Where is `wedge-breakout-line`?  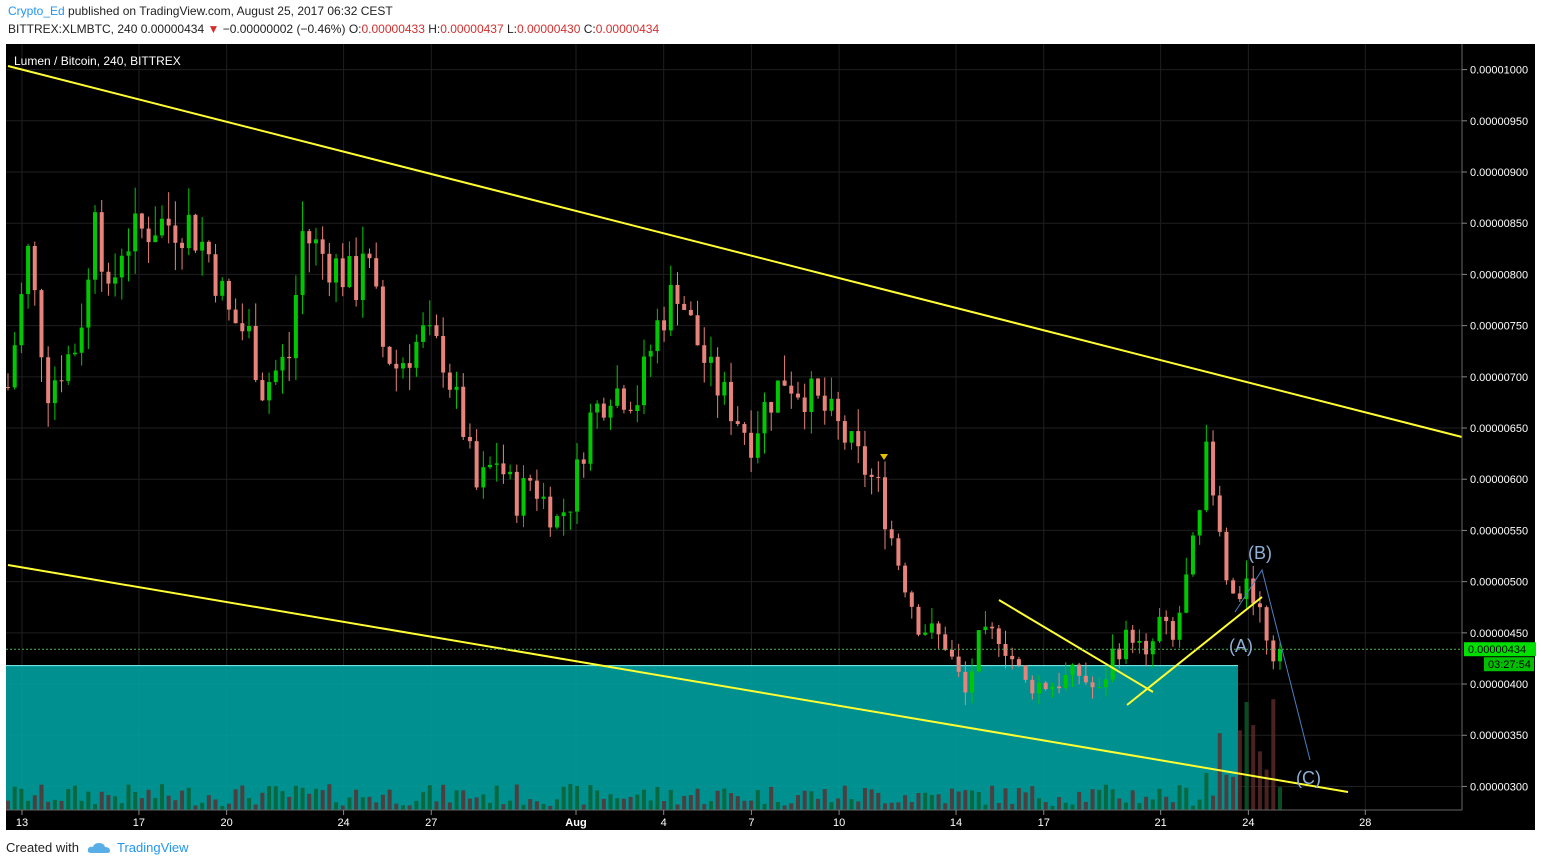 wedge-breakout-line is located at coordinates (1194, 651).